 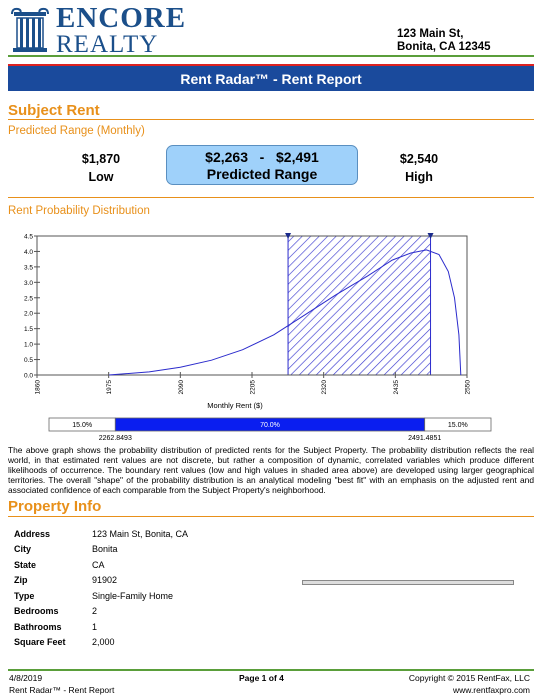 What do you see at coordinates (408, 582) in the screenshot?
I see `map-placeholder-bar` at bounding box center [408, 582].